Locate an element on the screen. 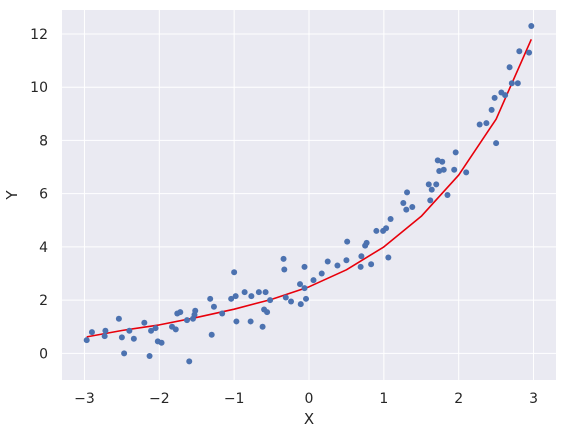 Image resolution: width=566 pixels, height=437 pixels. x-tick-label: 2 is located at coordinates (458, 399).